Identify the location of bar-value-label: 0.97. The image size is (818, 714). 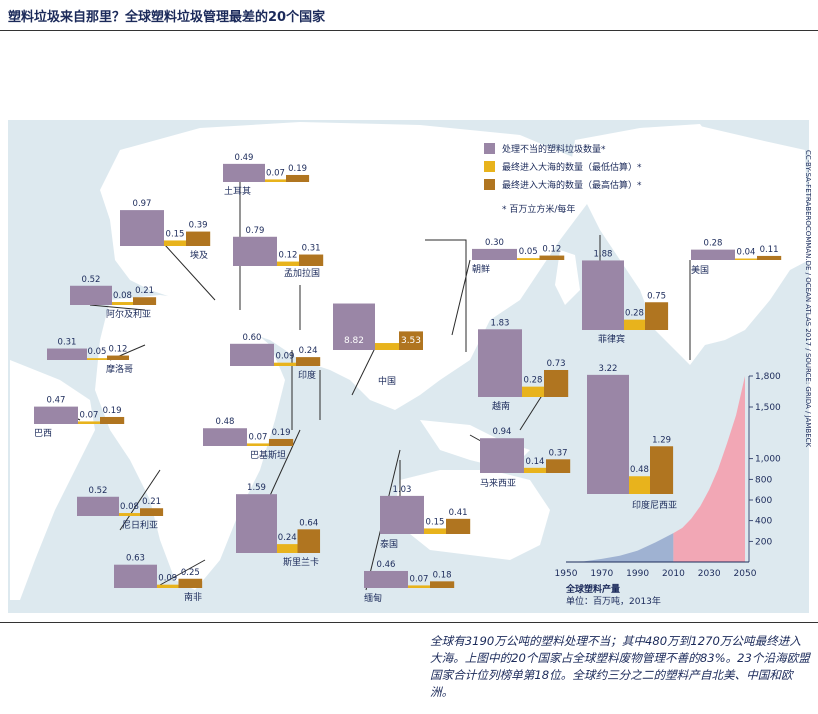
(142, 204).